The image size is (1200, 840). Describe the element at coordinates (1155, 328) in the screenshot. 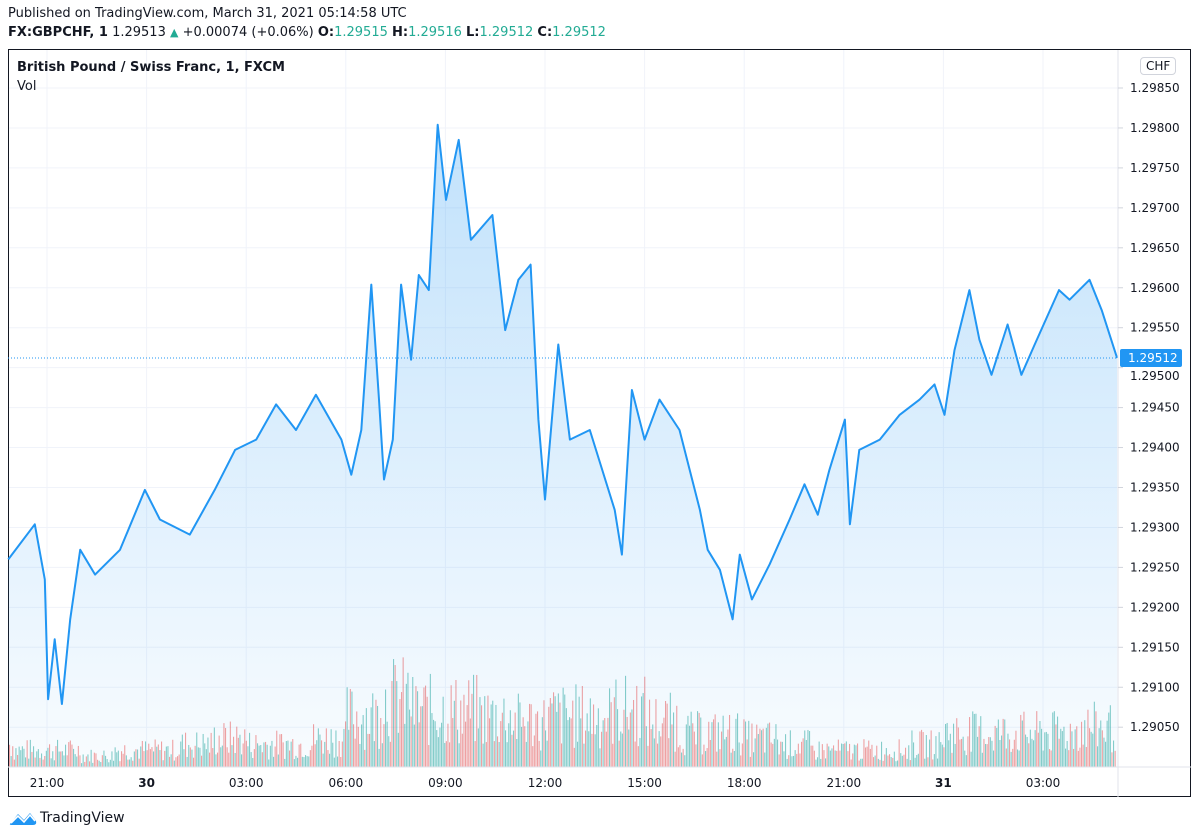

I see `y-tick-label: 1.29550` at that location.